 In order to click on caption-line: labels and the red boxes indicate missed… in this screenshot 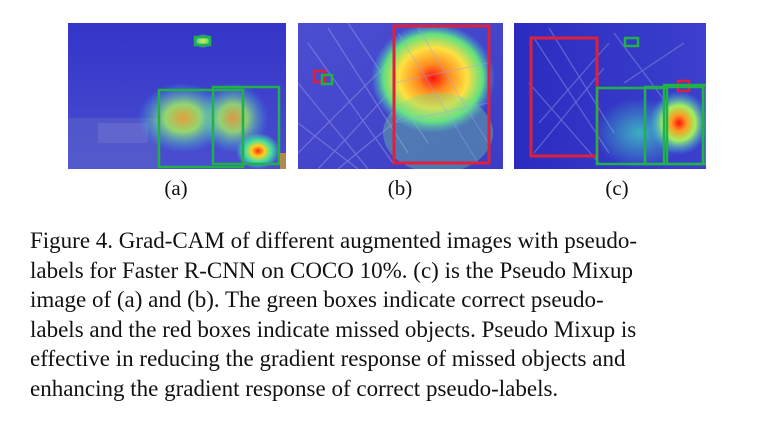, I will do `click(333, 329)`.